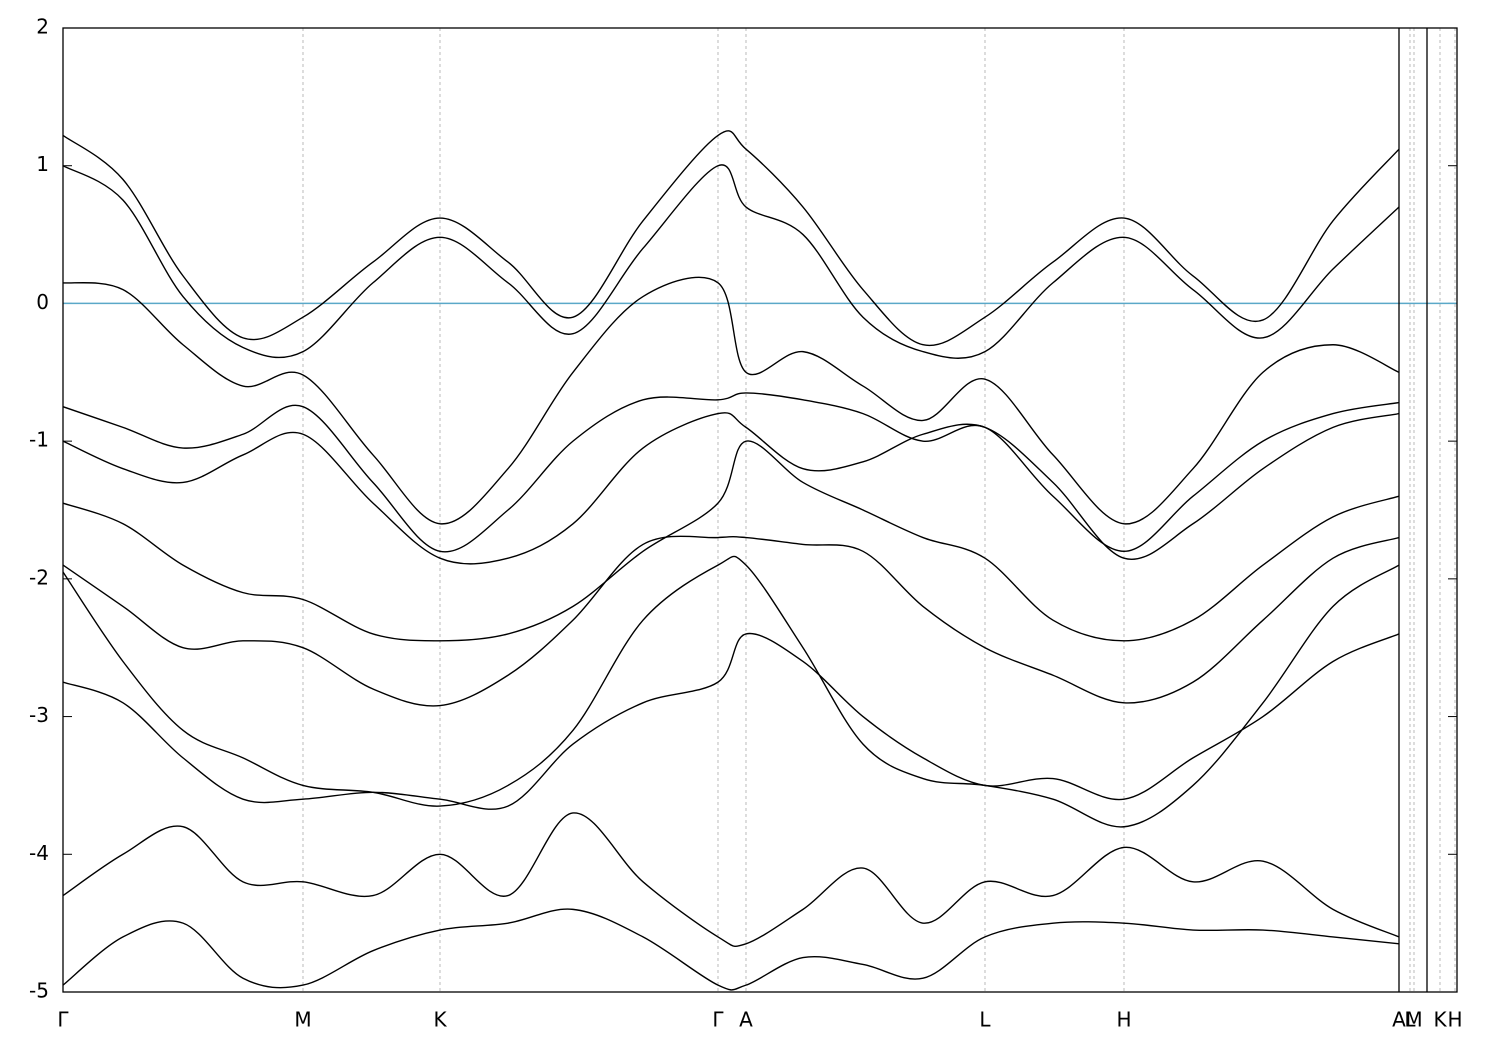 The image size is (1500, 1054). I want to click on y-tick-label: -2, so click(39, 577).